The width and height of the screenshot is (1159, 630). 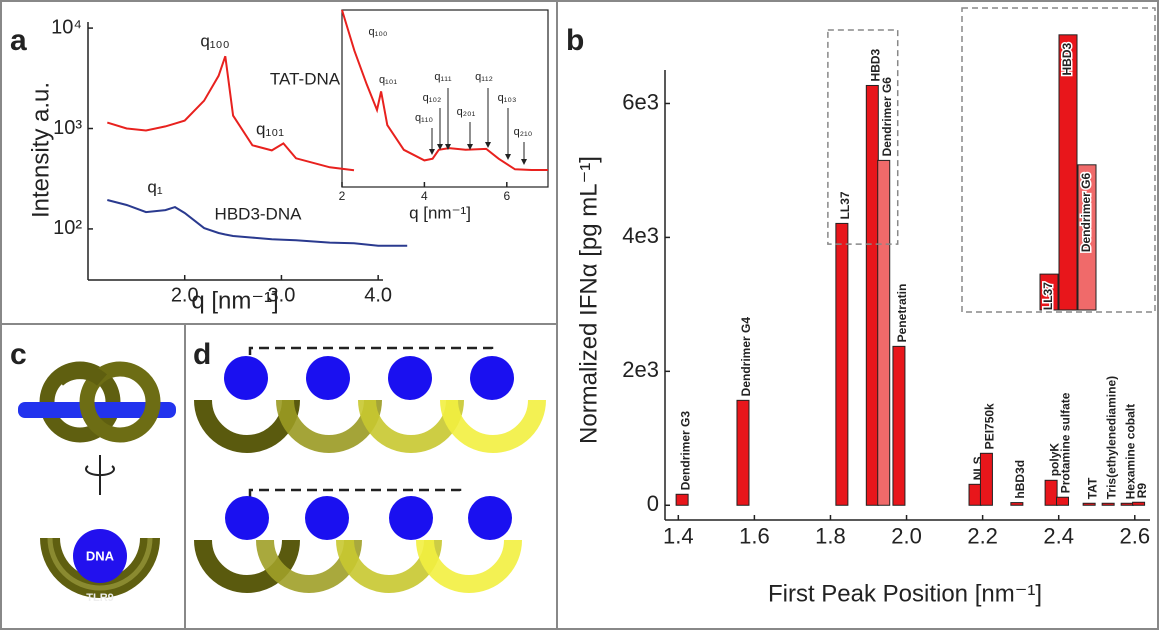 What do you see at coordinates (1134, 535) in the screenshot?
I see `x-tick-label: 2.6` at bounding box center [1134, 535].